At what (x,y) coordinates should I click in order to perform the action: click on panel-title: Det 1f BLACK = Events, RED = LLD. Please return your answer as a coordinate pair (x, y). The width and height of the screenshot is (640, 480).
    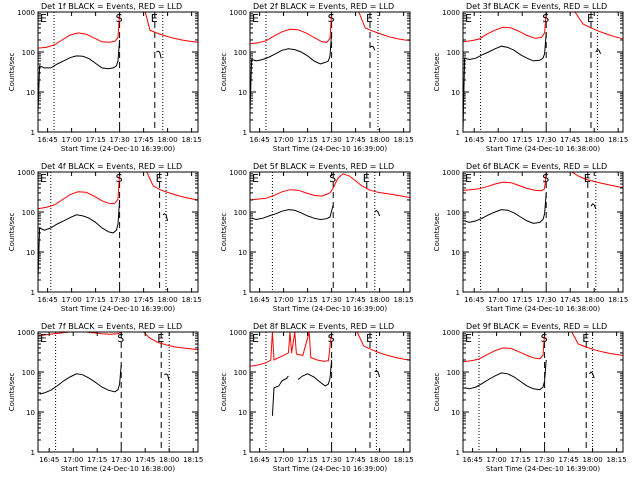
    Looking at the image, I should click on (111, 6).